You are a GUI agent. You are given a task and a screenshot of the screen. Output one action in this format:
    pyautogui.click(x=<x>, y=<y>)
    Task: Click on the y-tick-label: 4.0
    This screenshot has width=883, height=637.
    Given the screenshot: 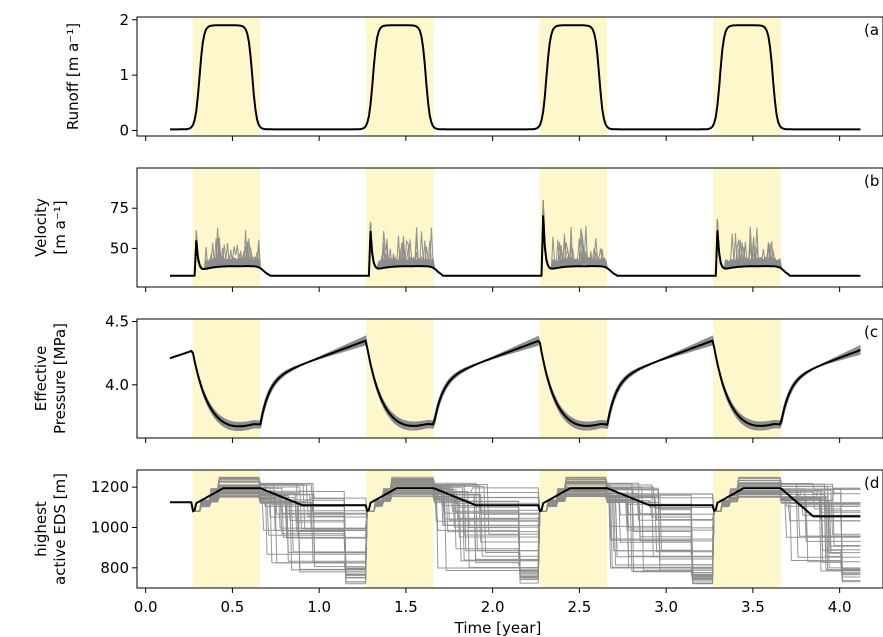 What is the action you would take?
    pyautogui.click(x=117, y=385)
    